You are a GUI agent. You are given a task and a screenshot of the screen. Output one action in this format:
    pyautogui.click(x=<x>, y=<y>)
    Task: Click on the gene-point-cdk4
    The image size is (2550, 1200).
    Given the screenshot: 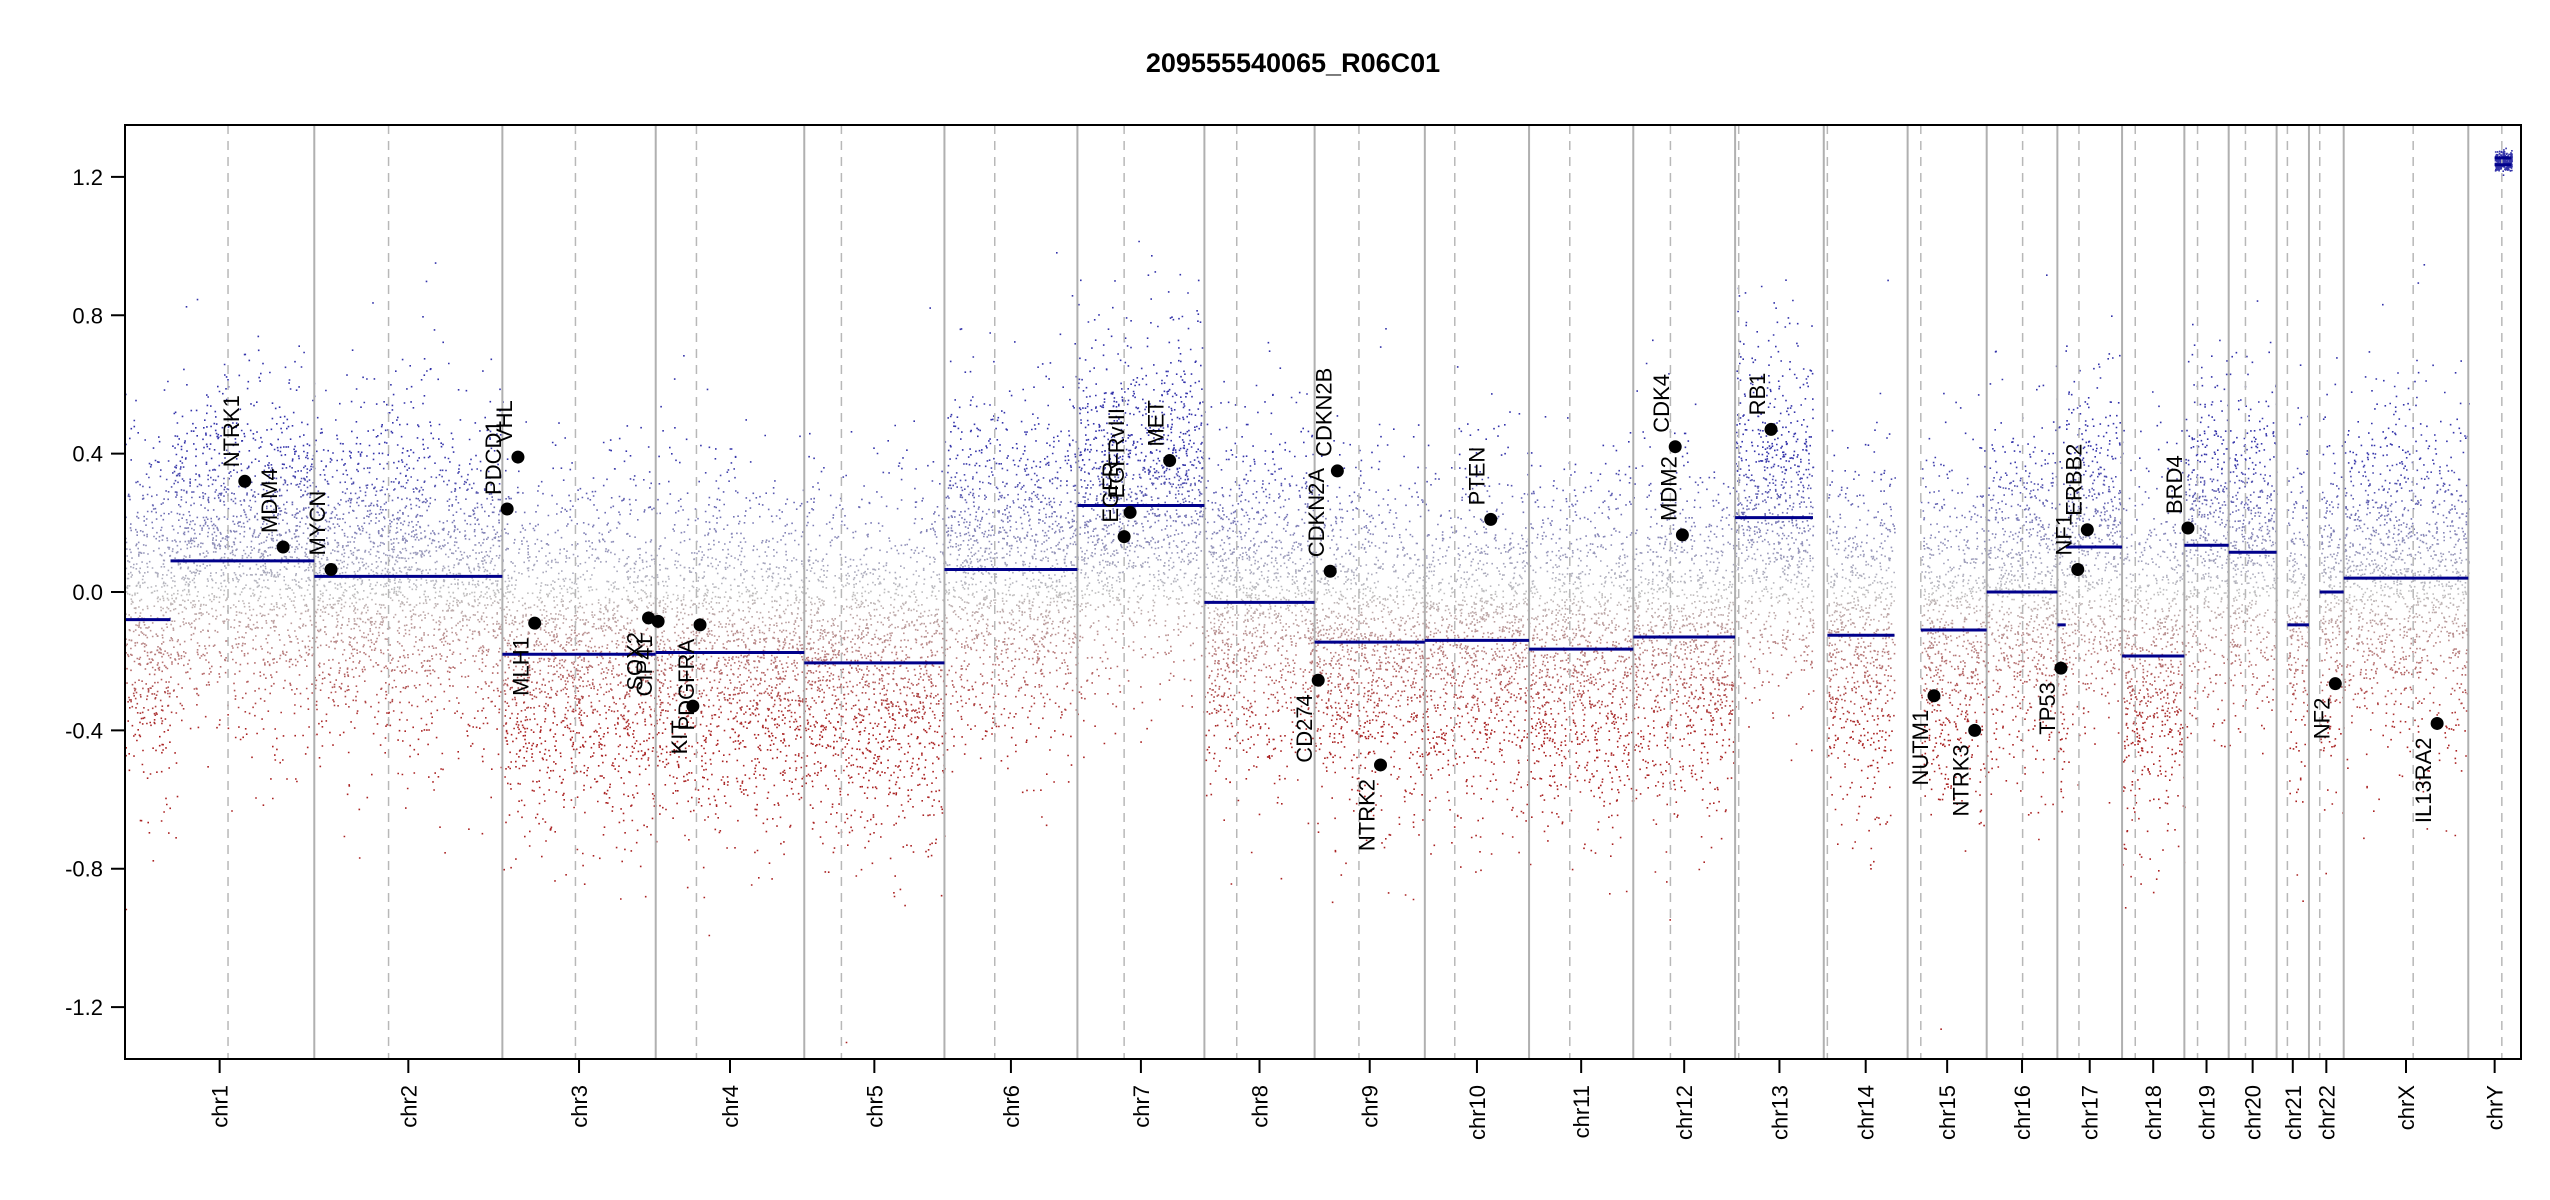 What is the action you would take?
    pyautogui.click(x=1675, y=447)
    